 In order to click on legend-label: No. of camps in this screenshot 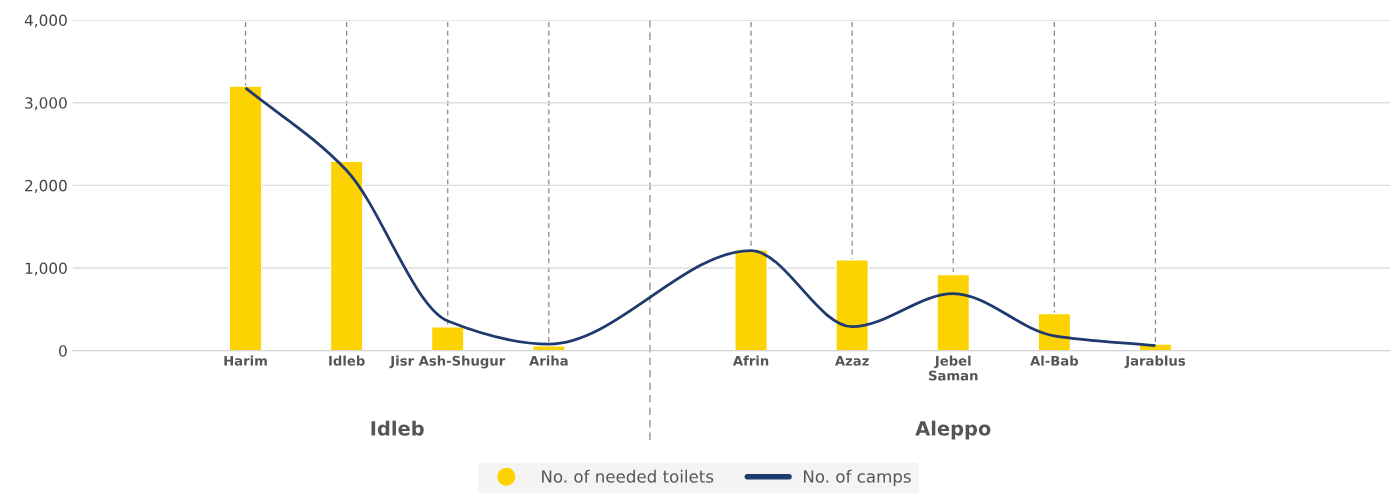, I will do `click(857, 477)`.